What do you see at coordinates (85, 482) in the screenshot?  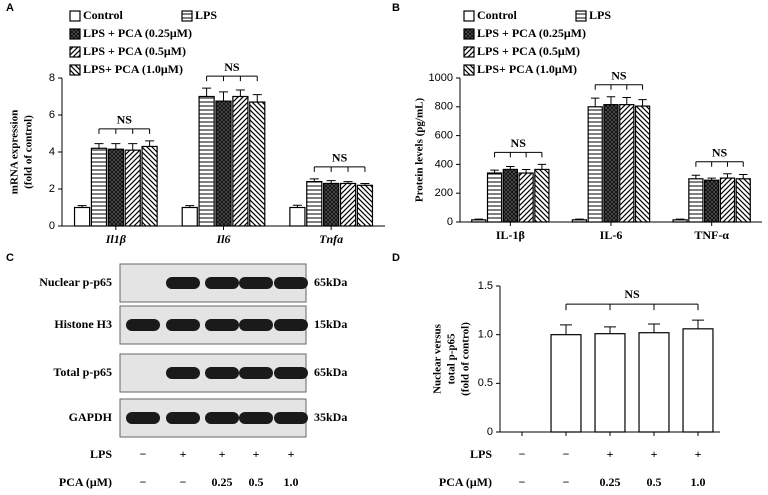 I see `condition-label: PCA (μM)` at bounding box center [85, 482].